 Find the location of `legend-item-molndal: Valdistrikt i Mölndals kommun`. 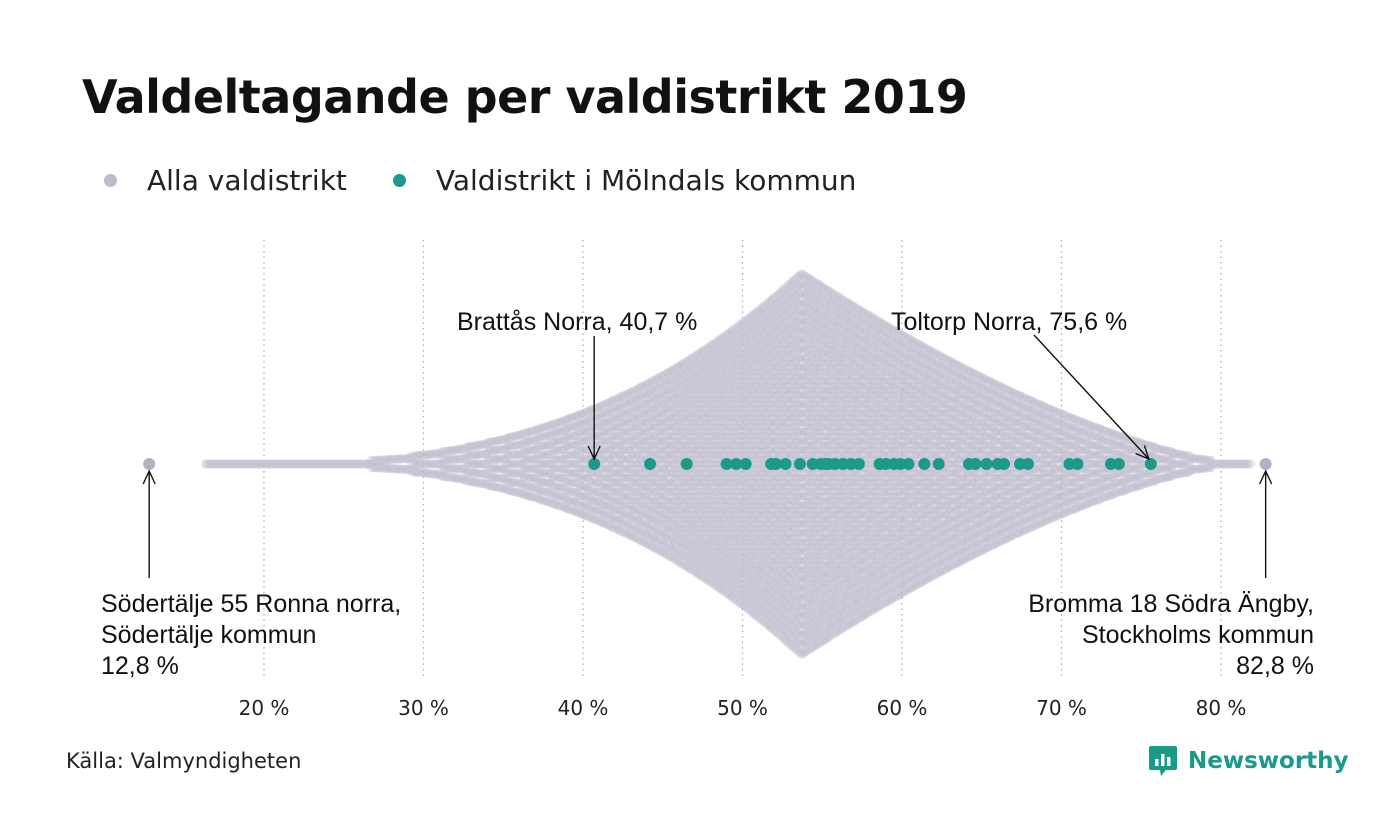

legend-item-molndal: Valdistrikt i Mölndals kommun is located at coordinates (624, 180).